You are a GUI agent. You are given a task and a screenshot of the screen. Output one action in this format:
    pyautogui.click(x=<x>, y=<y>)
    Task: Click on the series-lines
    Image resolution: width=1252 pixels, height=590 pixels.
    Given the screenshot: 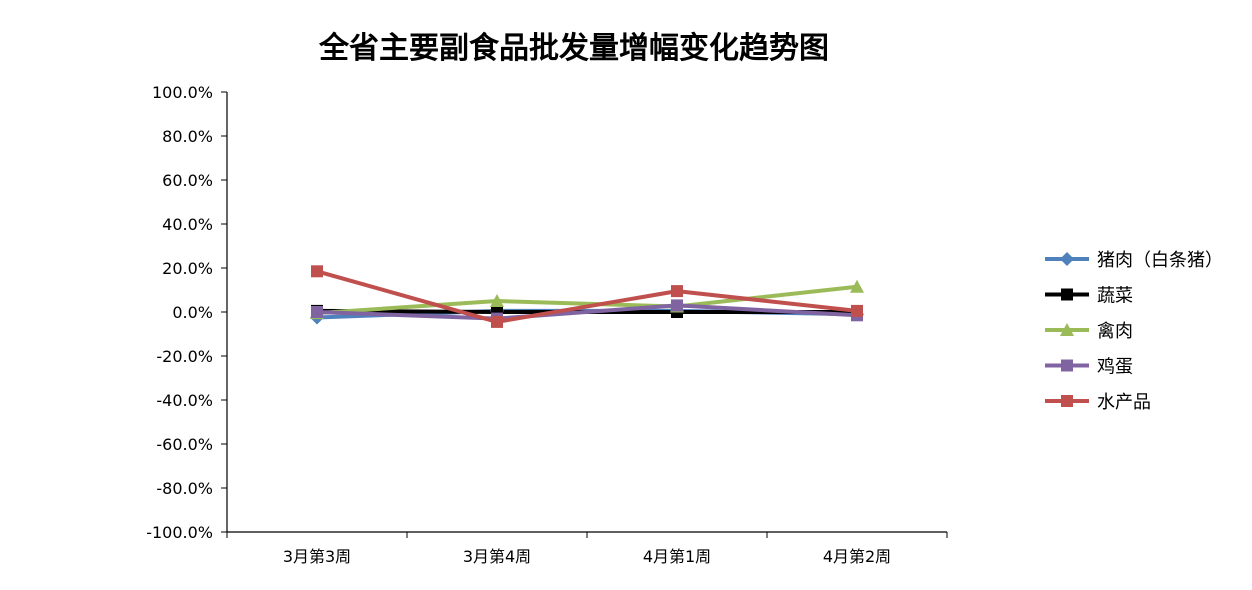 What is the action you would take?
    pyautogui.click(x=587, y=296)
    